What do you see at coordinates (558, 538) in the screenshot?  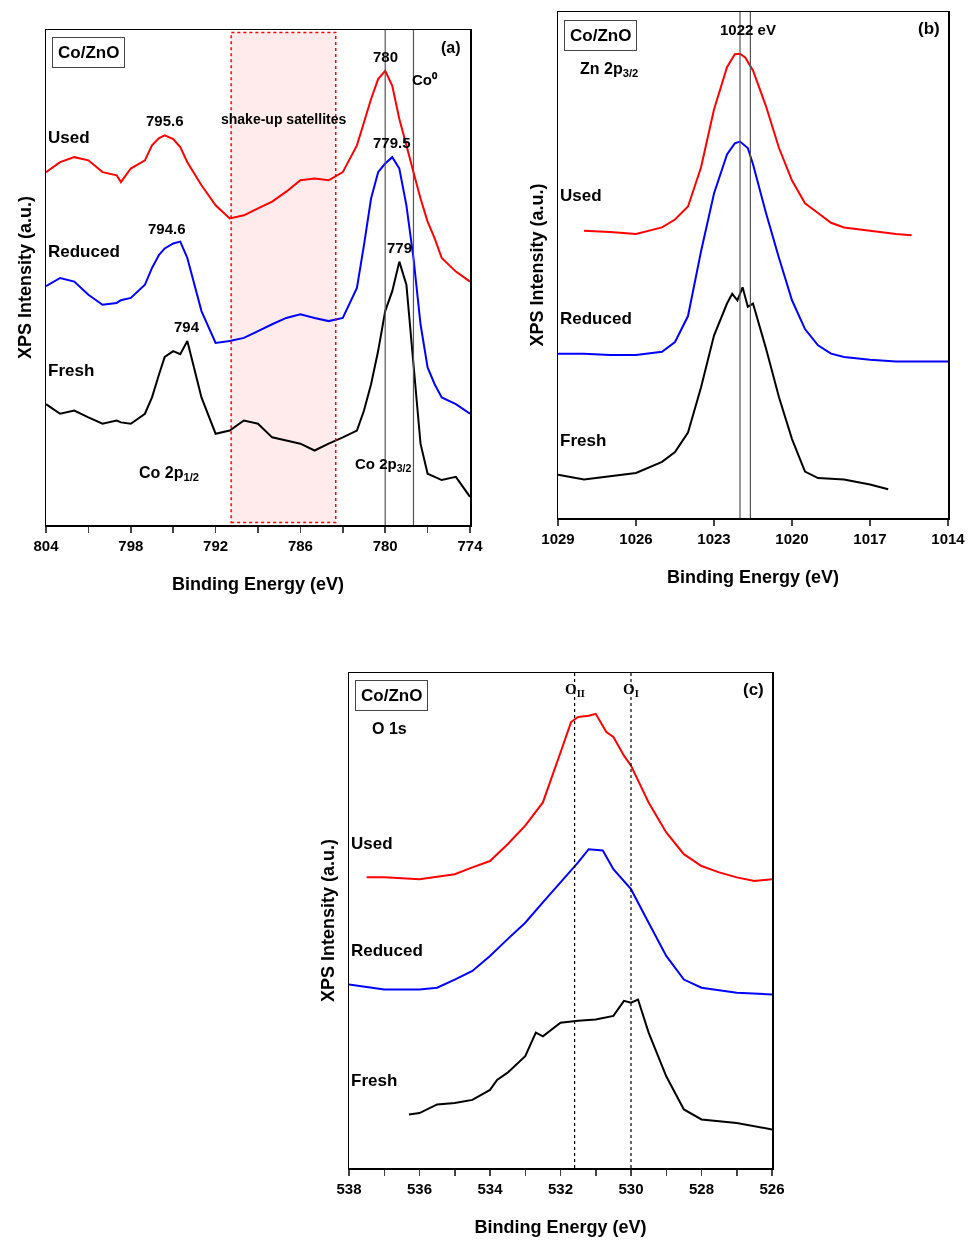 I see `x-tick-label: 1029` at bounding box center [558, 538].